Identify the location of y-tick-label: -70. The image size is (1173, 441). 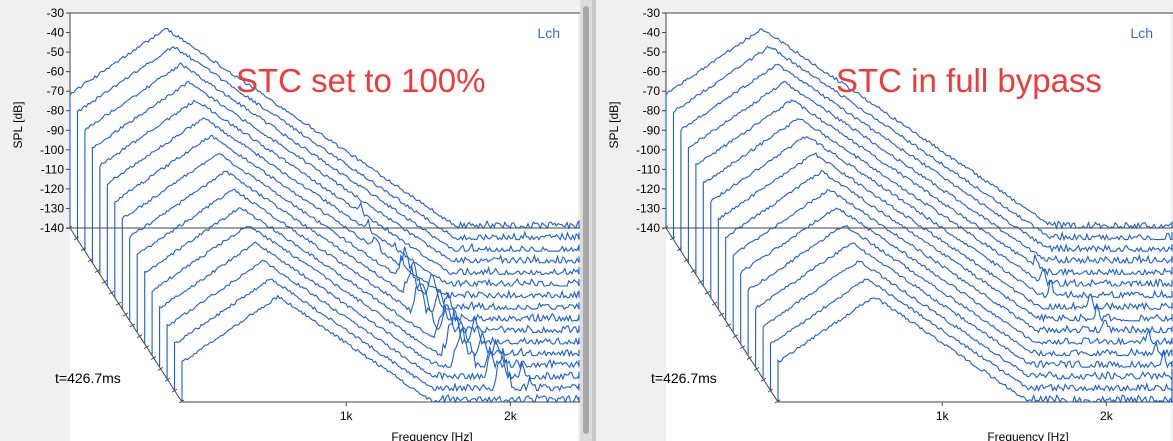
(56, 91).